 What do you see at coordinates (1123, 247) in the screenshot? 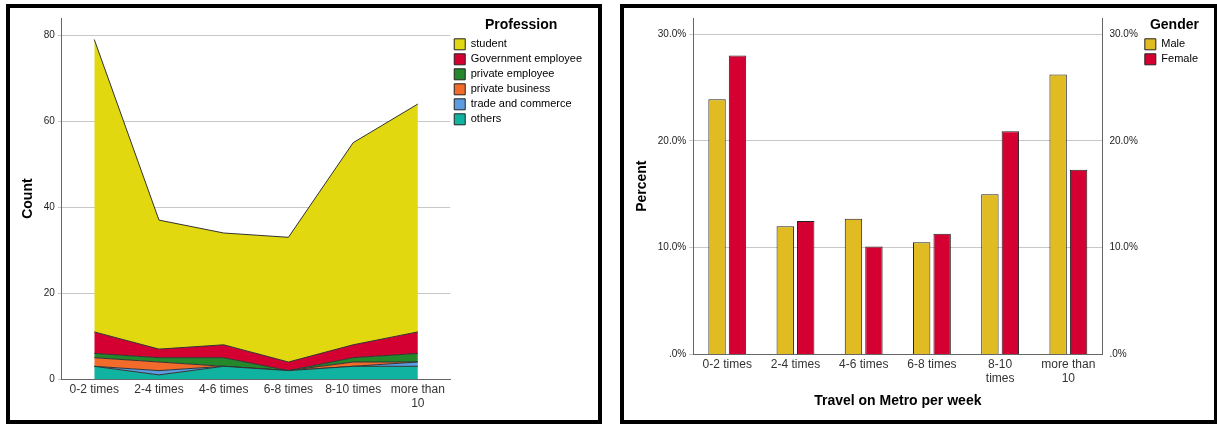
I see `y2-tick-label: 10.0%` at bounding box center [1123, 247].